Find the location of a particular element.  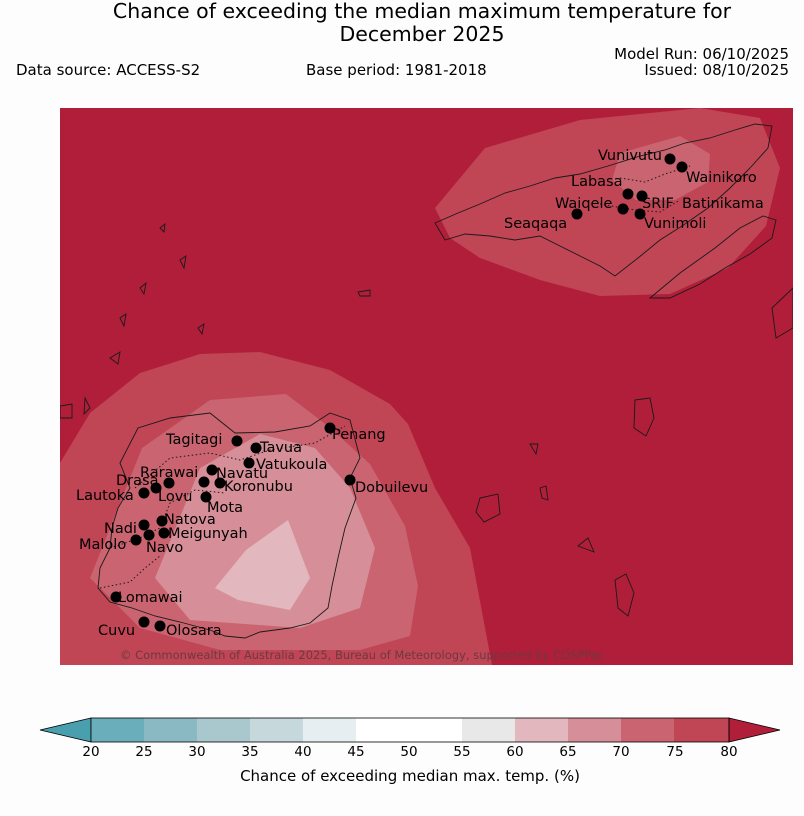

vanua-levu-coastline is located at coordinates (603, 200).